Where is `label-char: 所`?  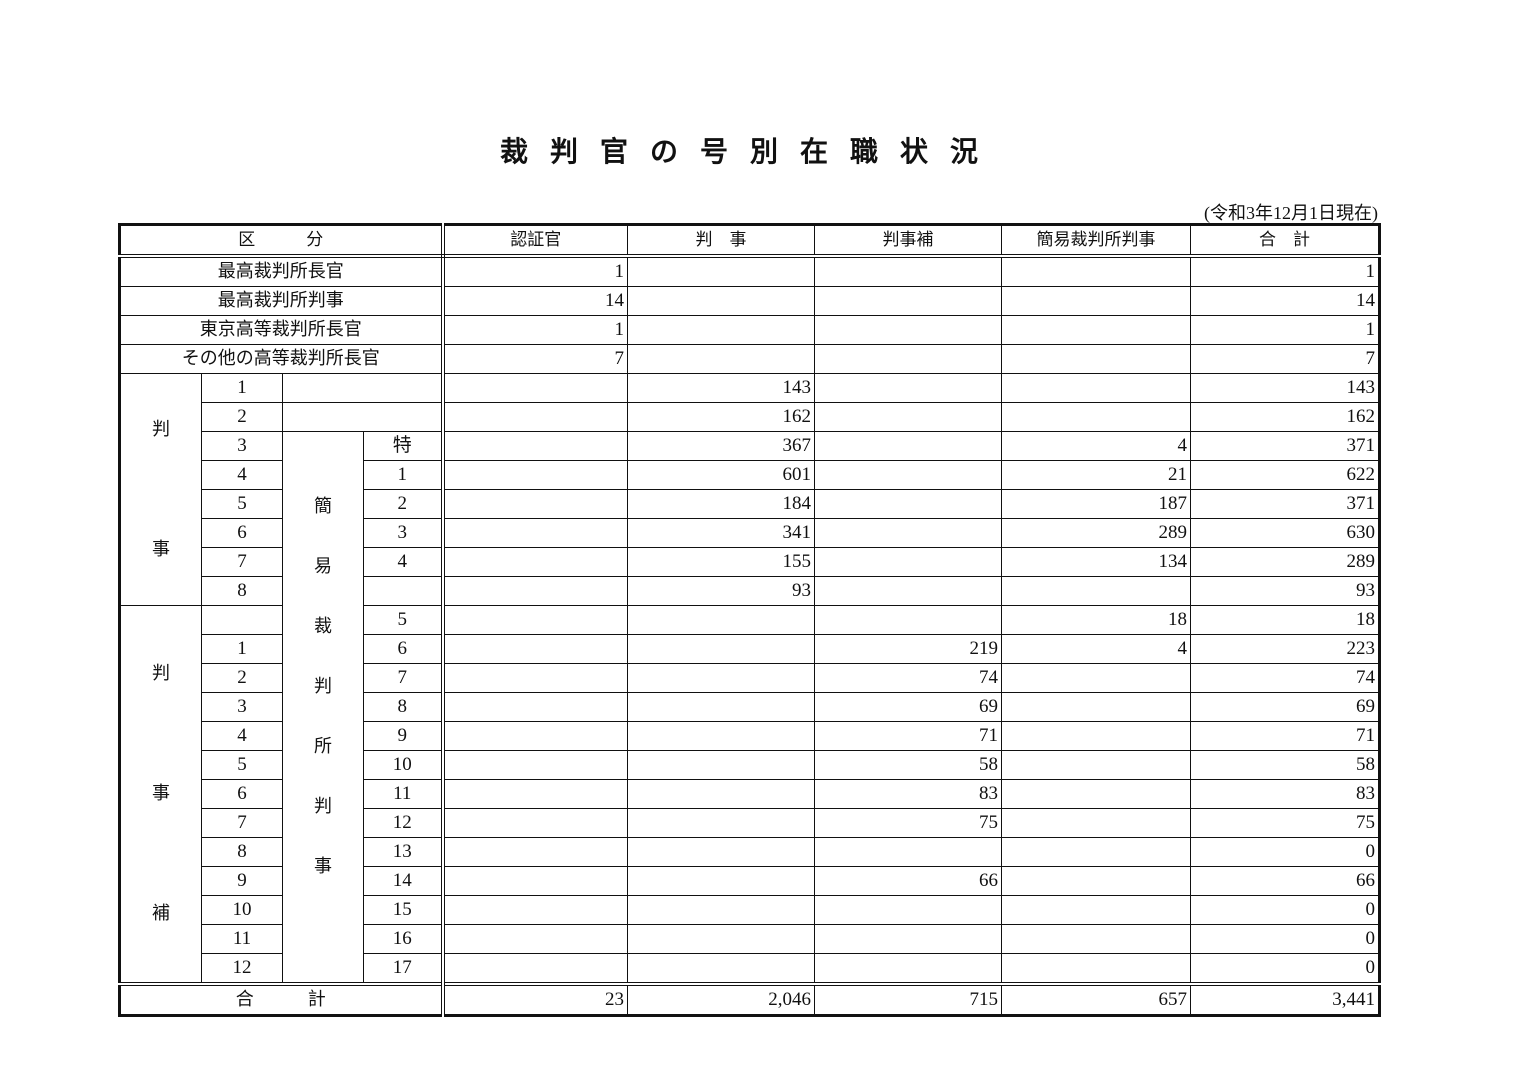
label-char: 所 is located at coordinates (323, 746).